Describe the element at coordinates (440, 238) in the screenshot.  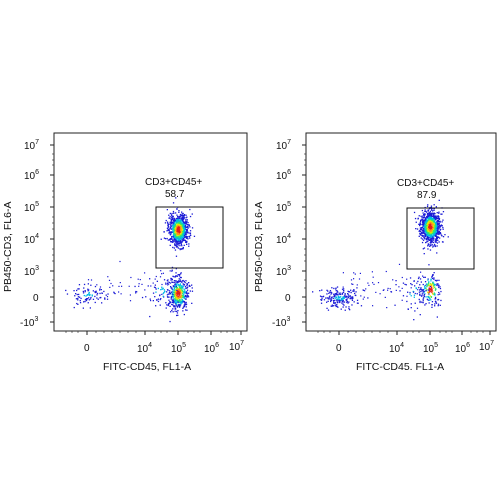
I see `right-gate-rect` at that location.